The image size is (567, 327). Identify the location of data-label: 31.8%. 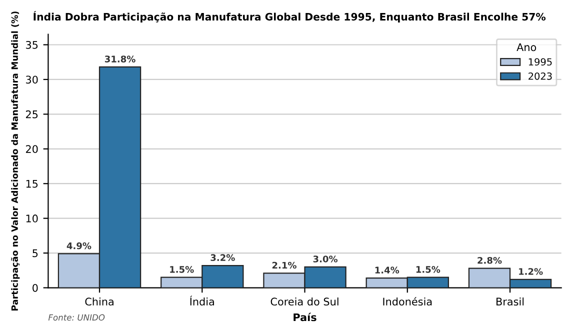
(120, 59).